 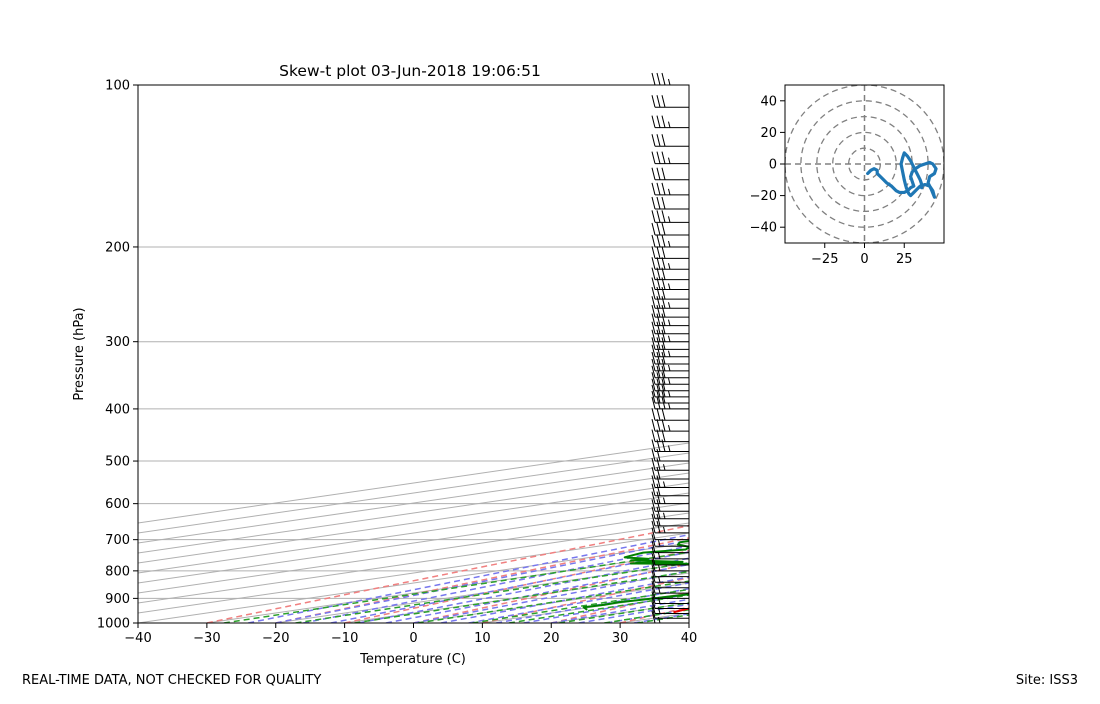 What do you see at coordinates (620, 638) in the screenshot?
I see `x-tick-label: 30` at bounding box center [620, 638].